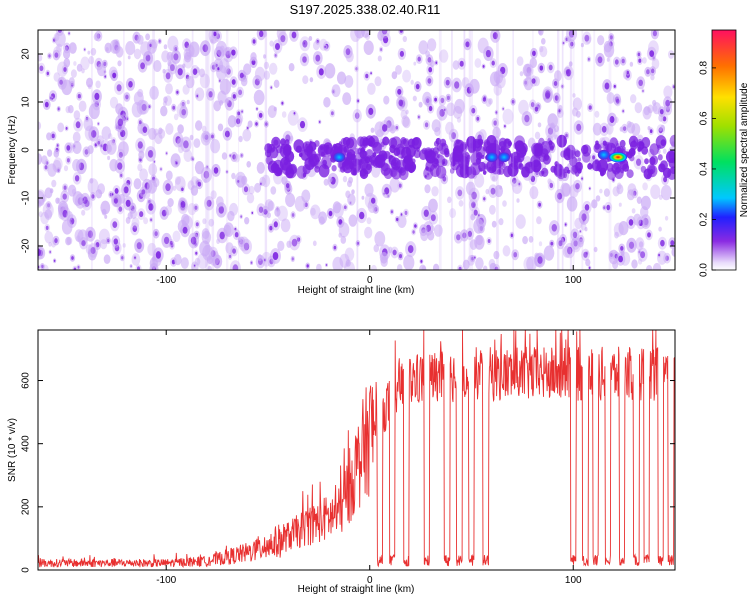 This screenshot has width=750, height=600. Describe the element at coordinates (558, 150) in the screenshot. I see `spectrogram-streak` at that location.